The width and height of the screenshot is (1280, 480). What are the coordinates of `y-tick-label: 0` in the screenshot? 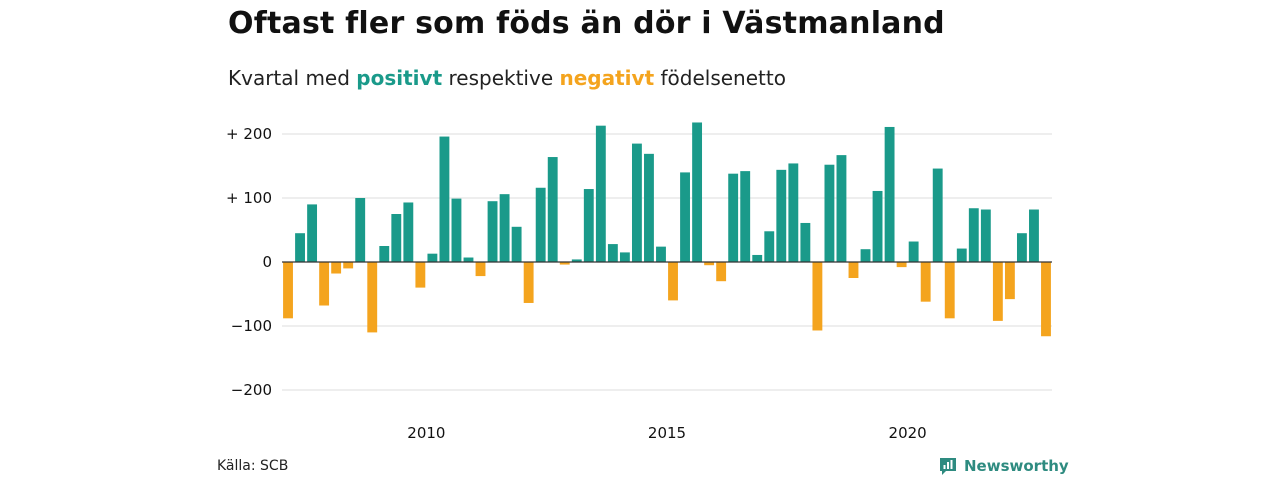 It's located at (267, 262).